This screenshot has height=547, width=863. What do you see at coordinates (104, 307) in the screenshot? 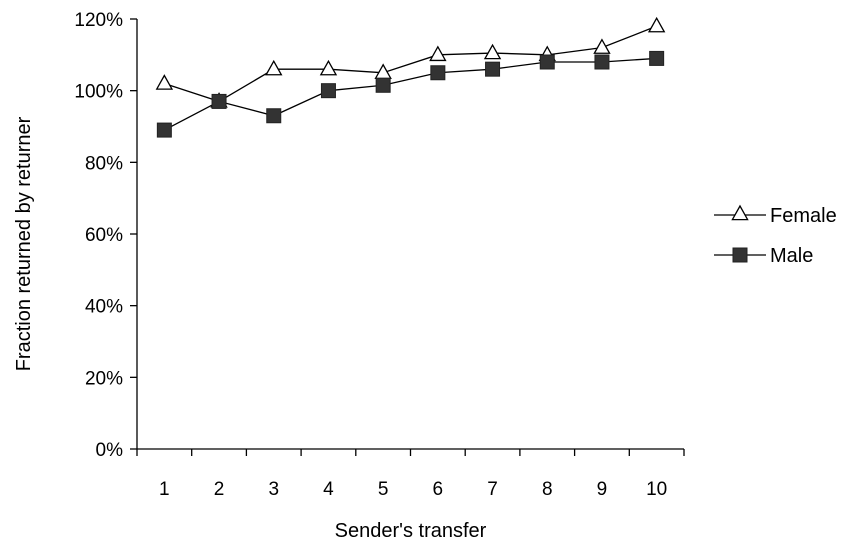
I see `y-tick-label: 40%` at bounding box center [104, 307].